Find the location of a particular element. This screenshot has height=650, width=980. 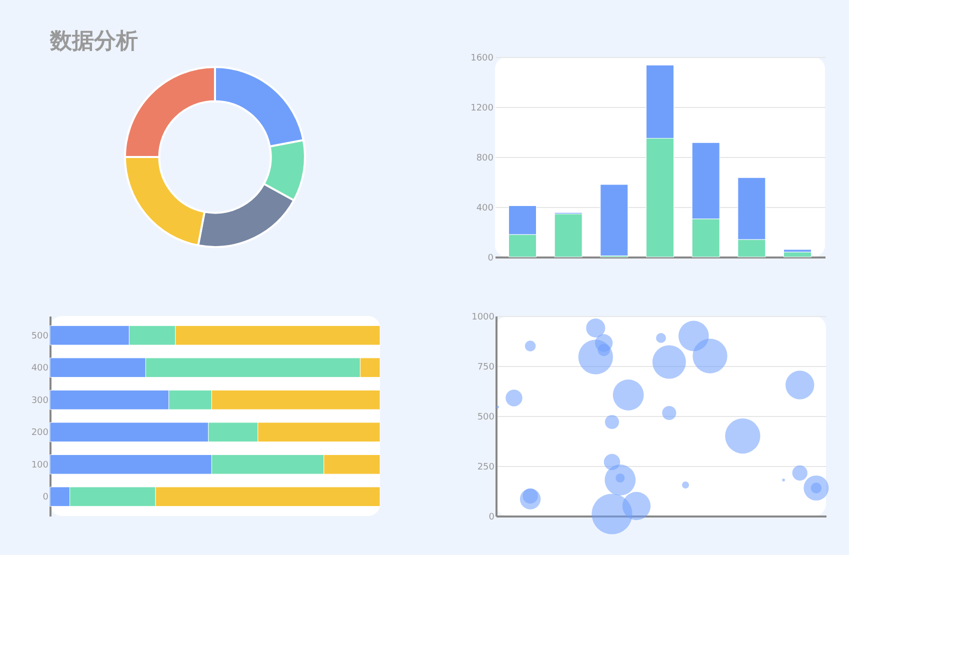

y-tick-label: 800 is located at coordinates (485, 159).